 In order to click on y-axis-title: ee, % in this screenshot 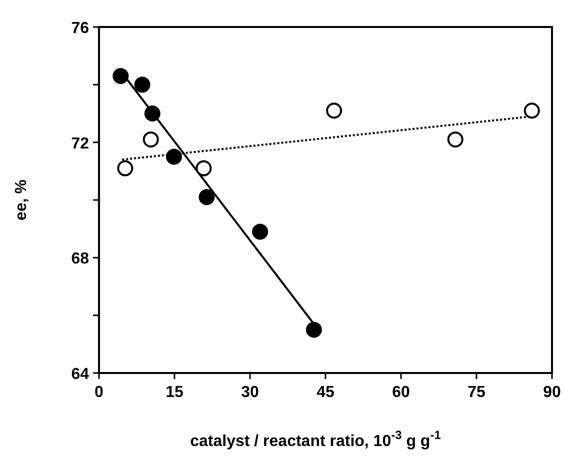, I will do `click(21, 200)`.